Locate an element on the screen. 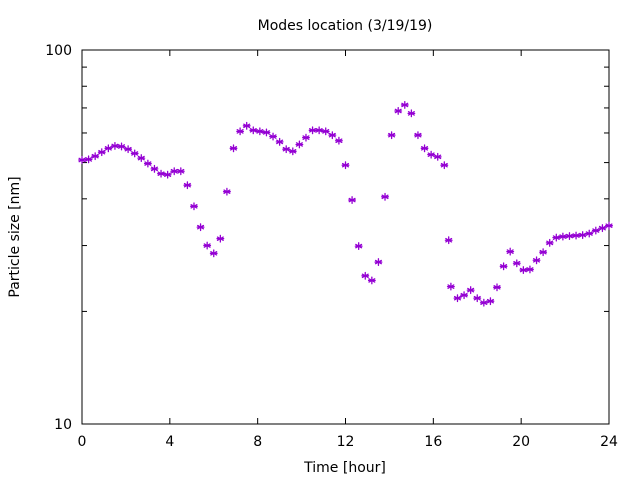 Image resolution: width=640 pixels, height=484 pixels. y-axis-label: Particle size [nm] is located at coordinates (15, 236).